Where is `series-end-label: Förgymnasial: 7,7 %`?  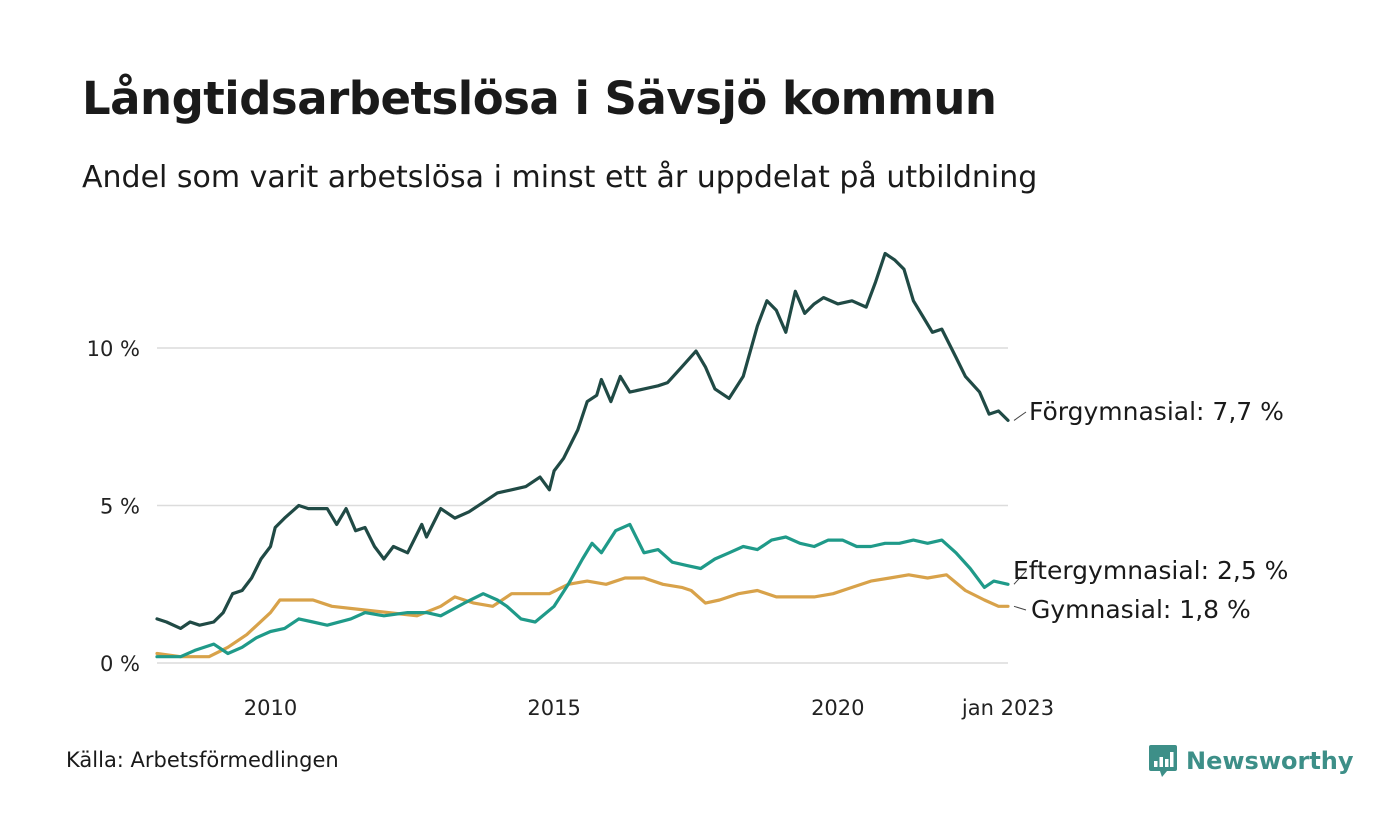
series-end-label: Förgymnasial: 7,7 % is located at coordinates (1156, 411).